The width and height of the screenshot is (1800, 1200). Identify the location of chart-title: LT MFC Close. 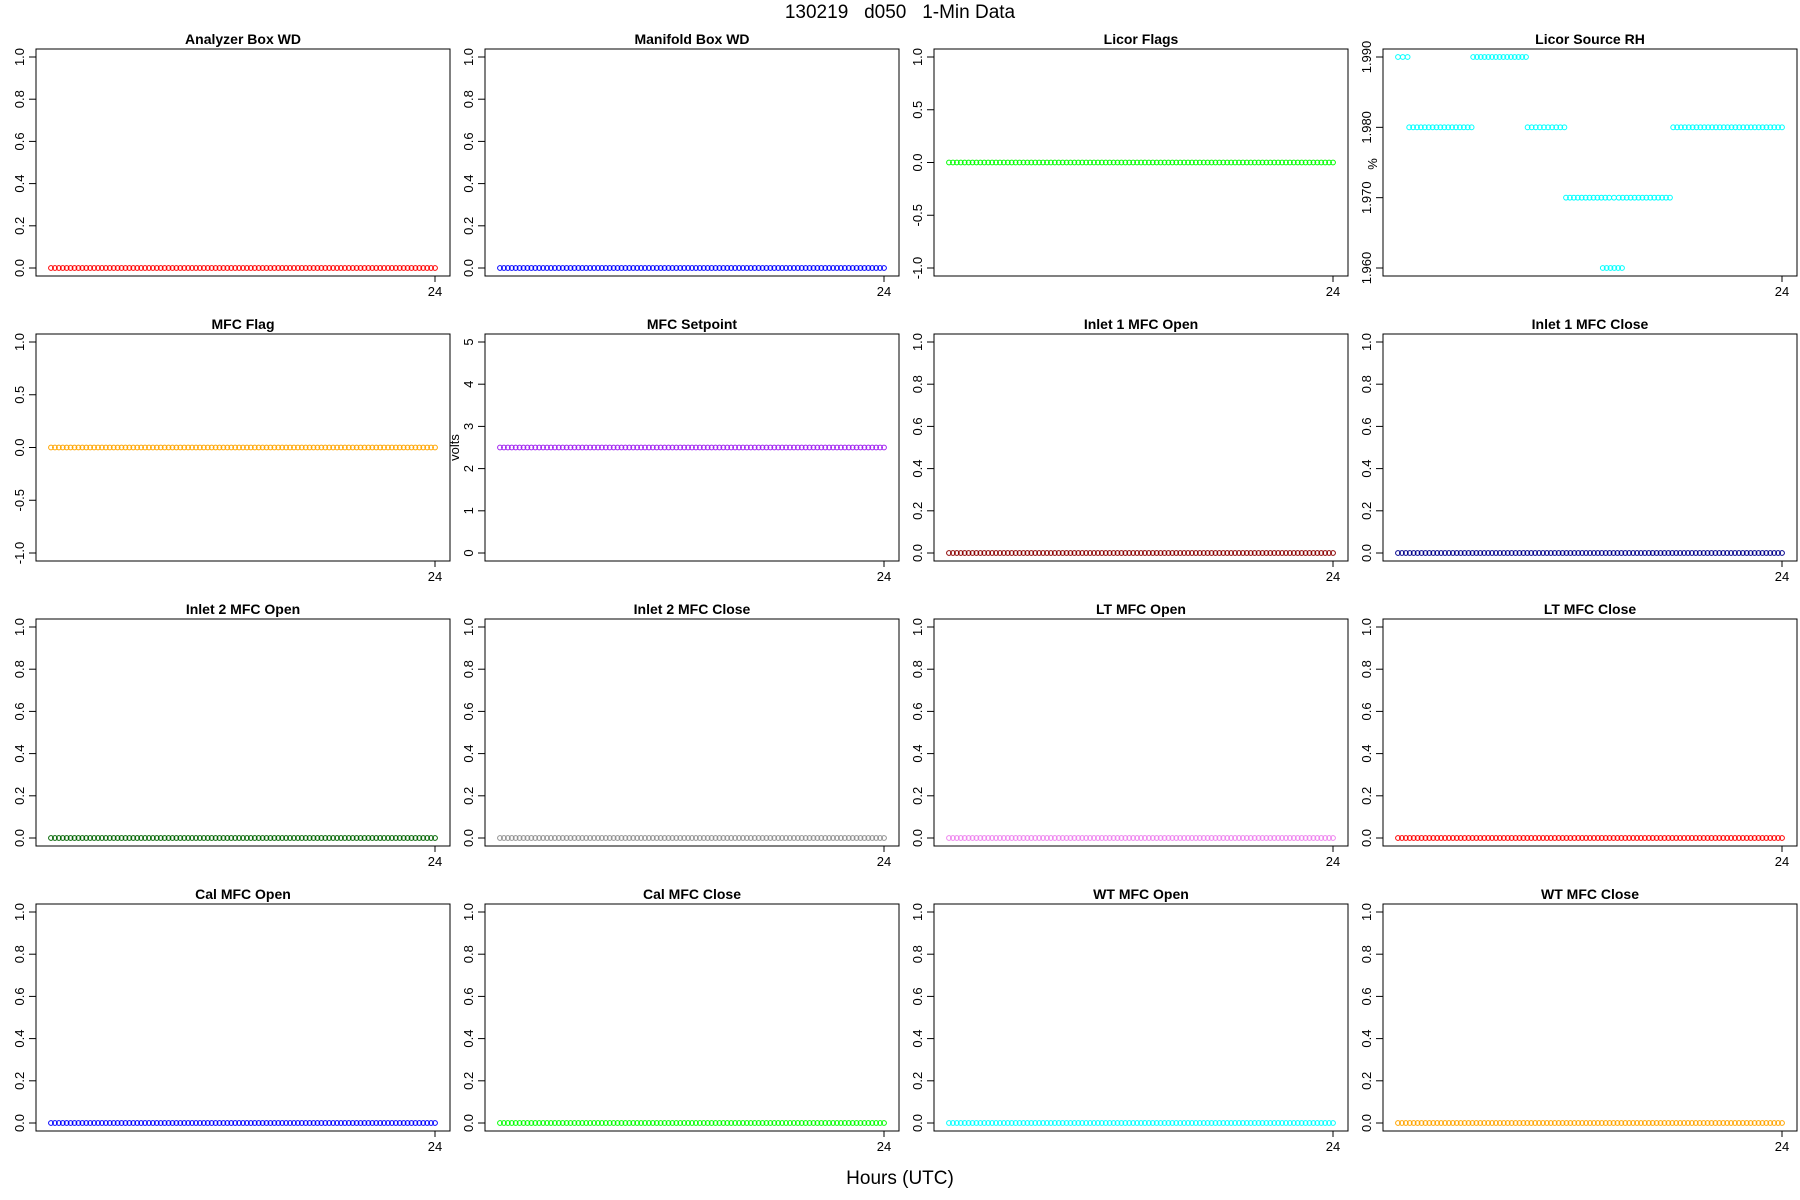
(1590, 609).